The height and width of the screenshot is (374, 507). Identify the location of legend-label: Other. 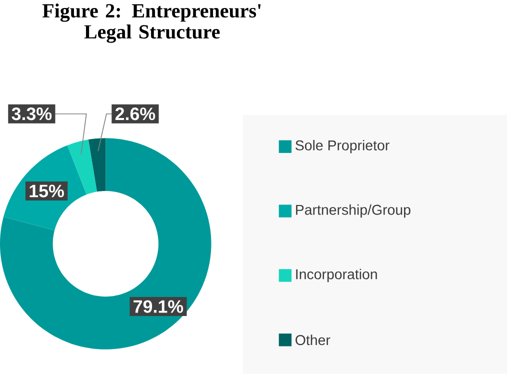
(313, 340).